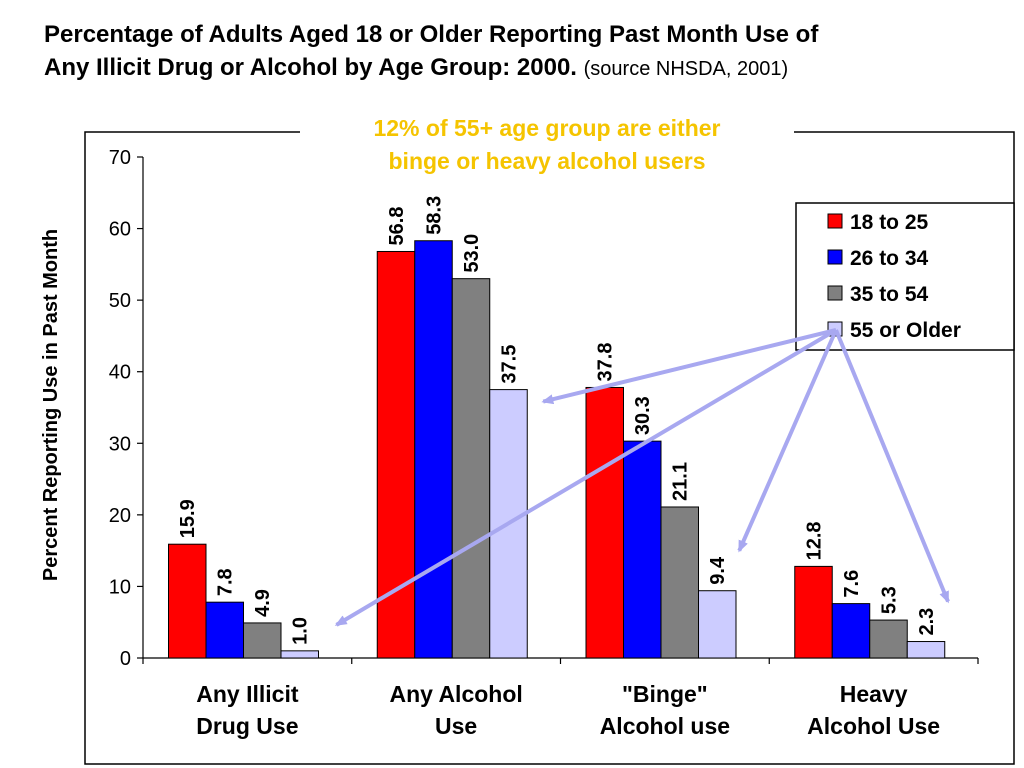 The image size is (1024, 768). I want to click on data-label: 37.8, so click(606, 362).